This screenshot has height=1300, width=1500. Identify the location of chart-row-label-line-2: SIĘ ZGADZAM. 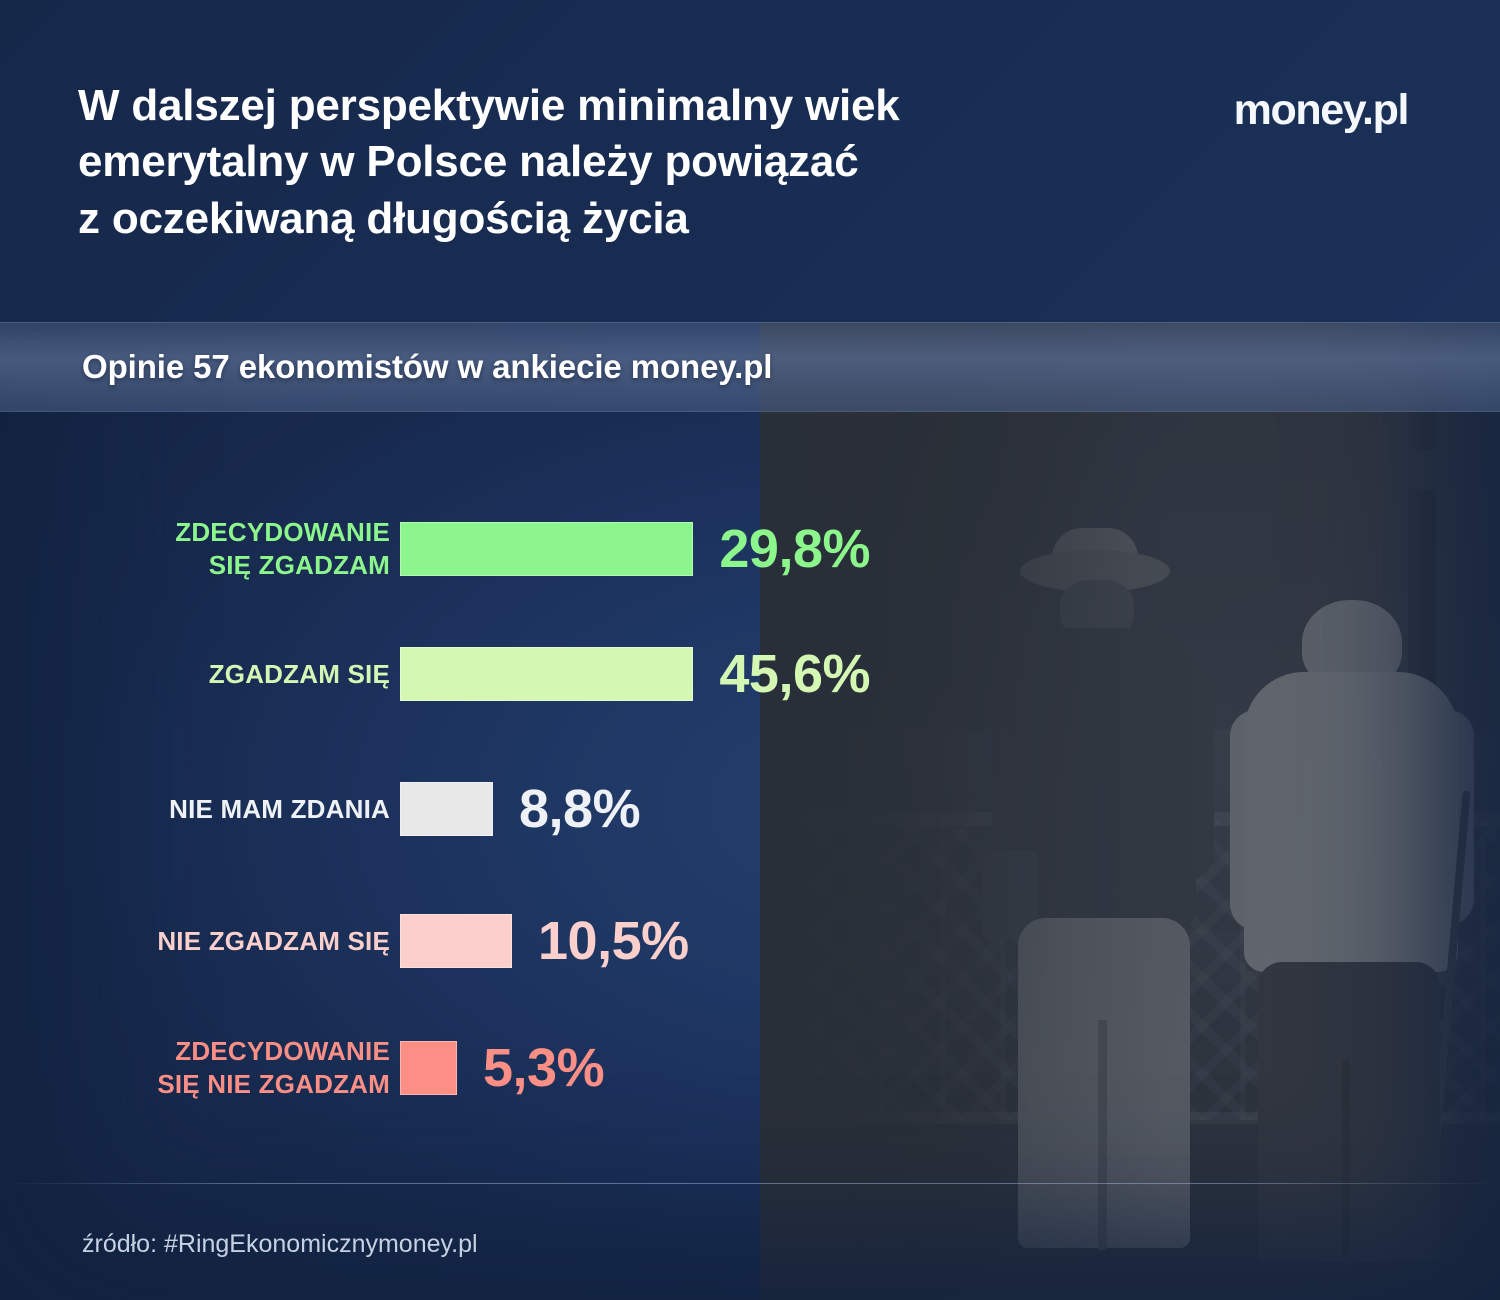
(299, 564).